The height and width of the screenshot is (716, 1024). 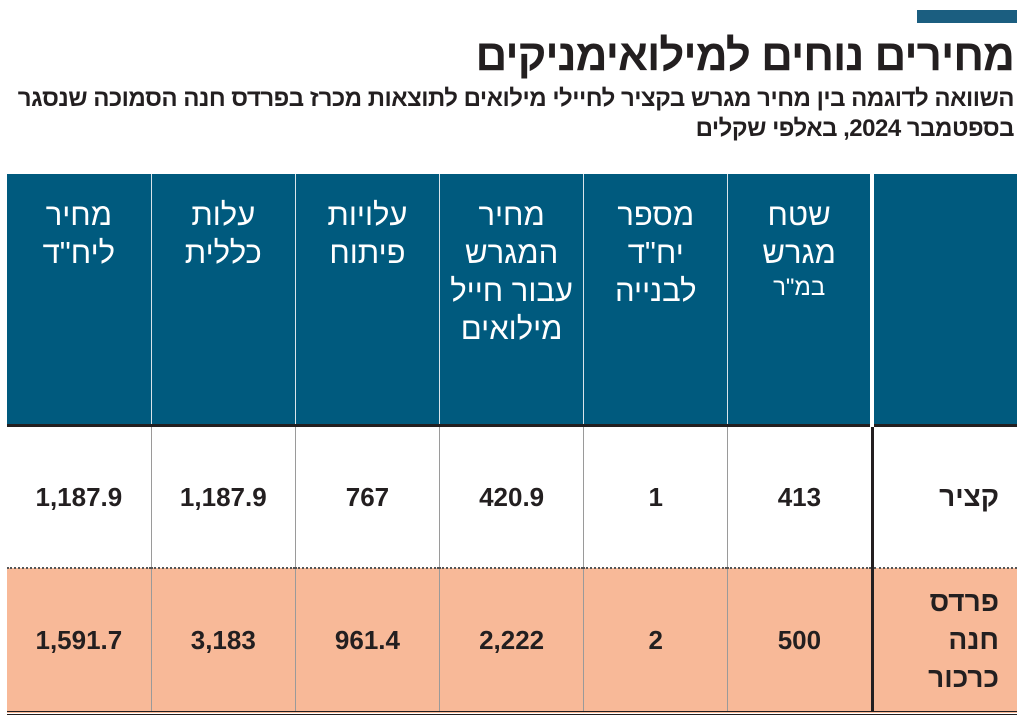 What do you see at coordinates (79, 300) in the screenshot?
I see `header-price-per-unit: מחיר ליח"ד` at bounding box center [79, 300].